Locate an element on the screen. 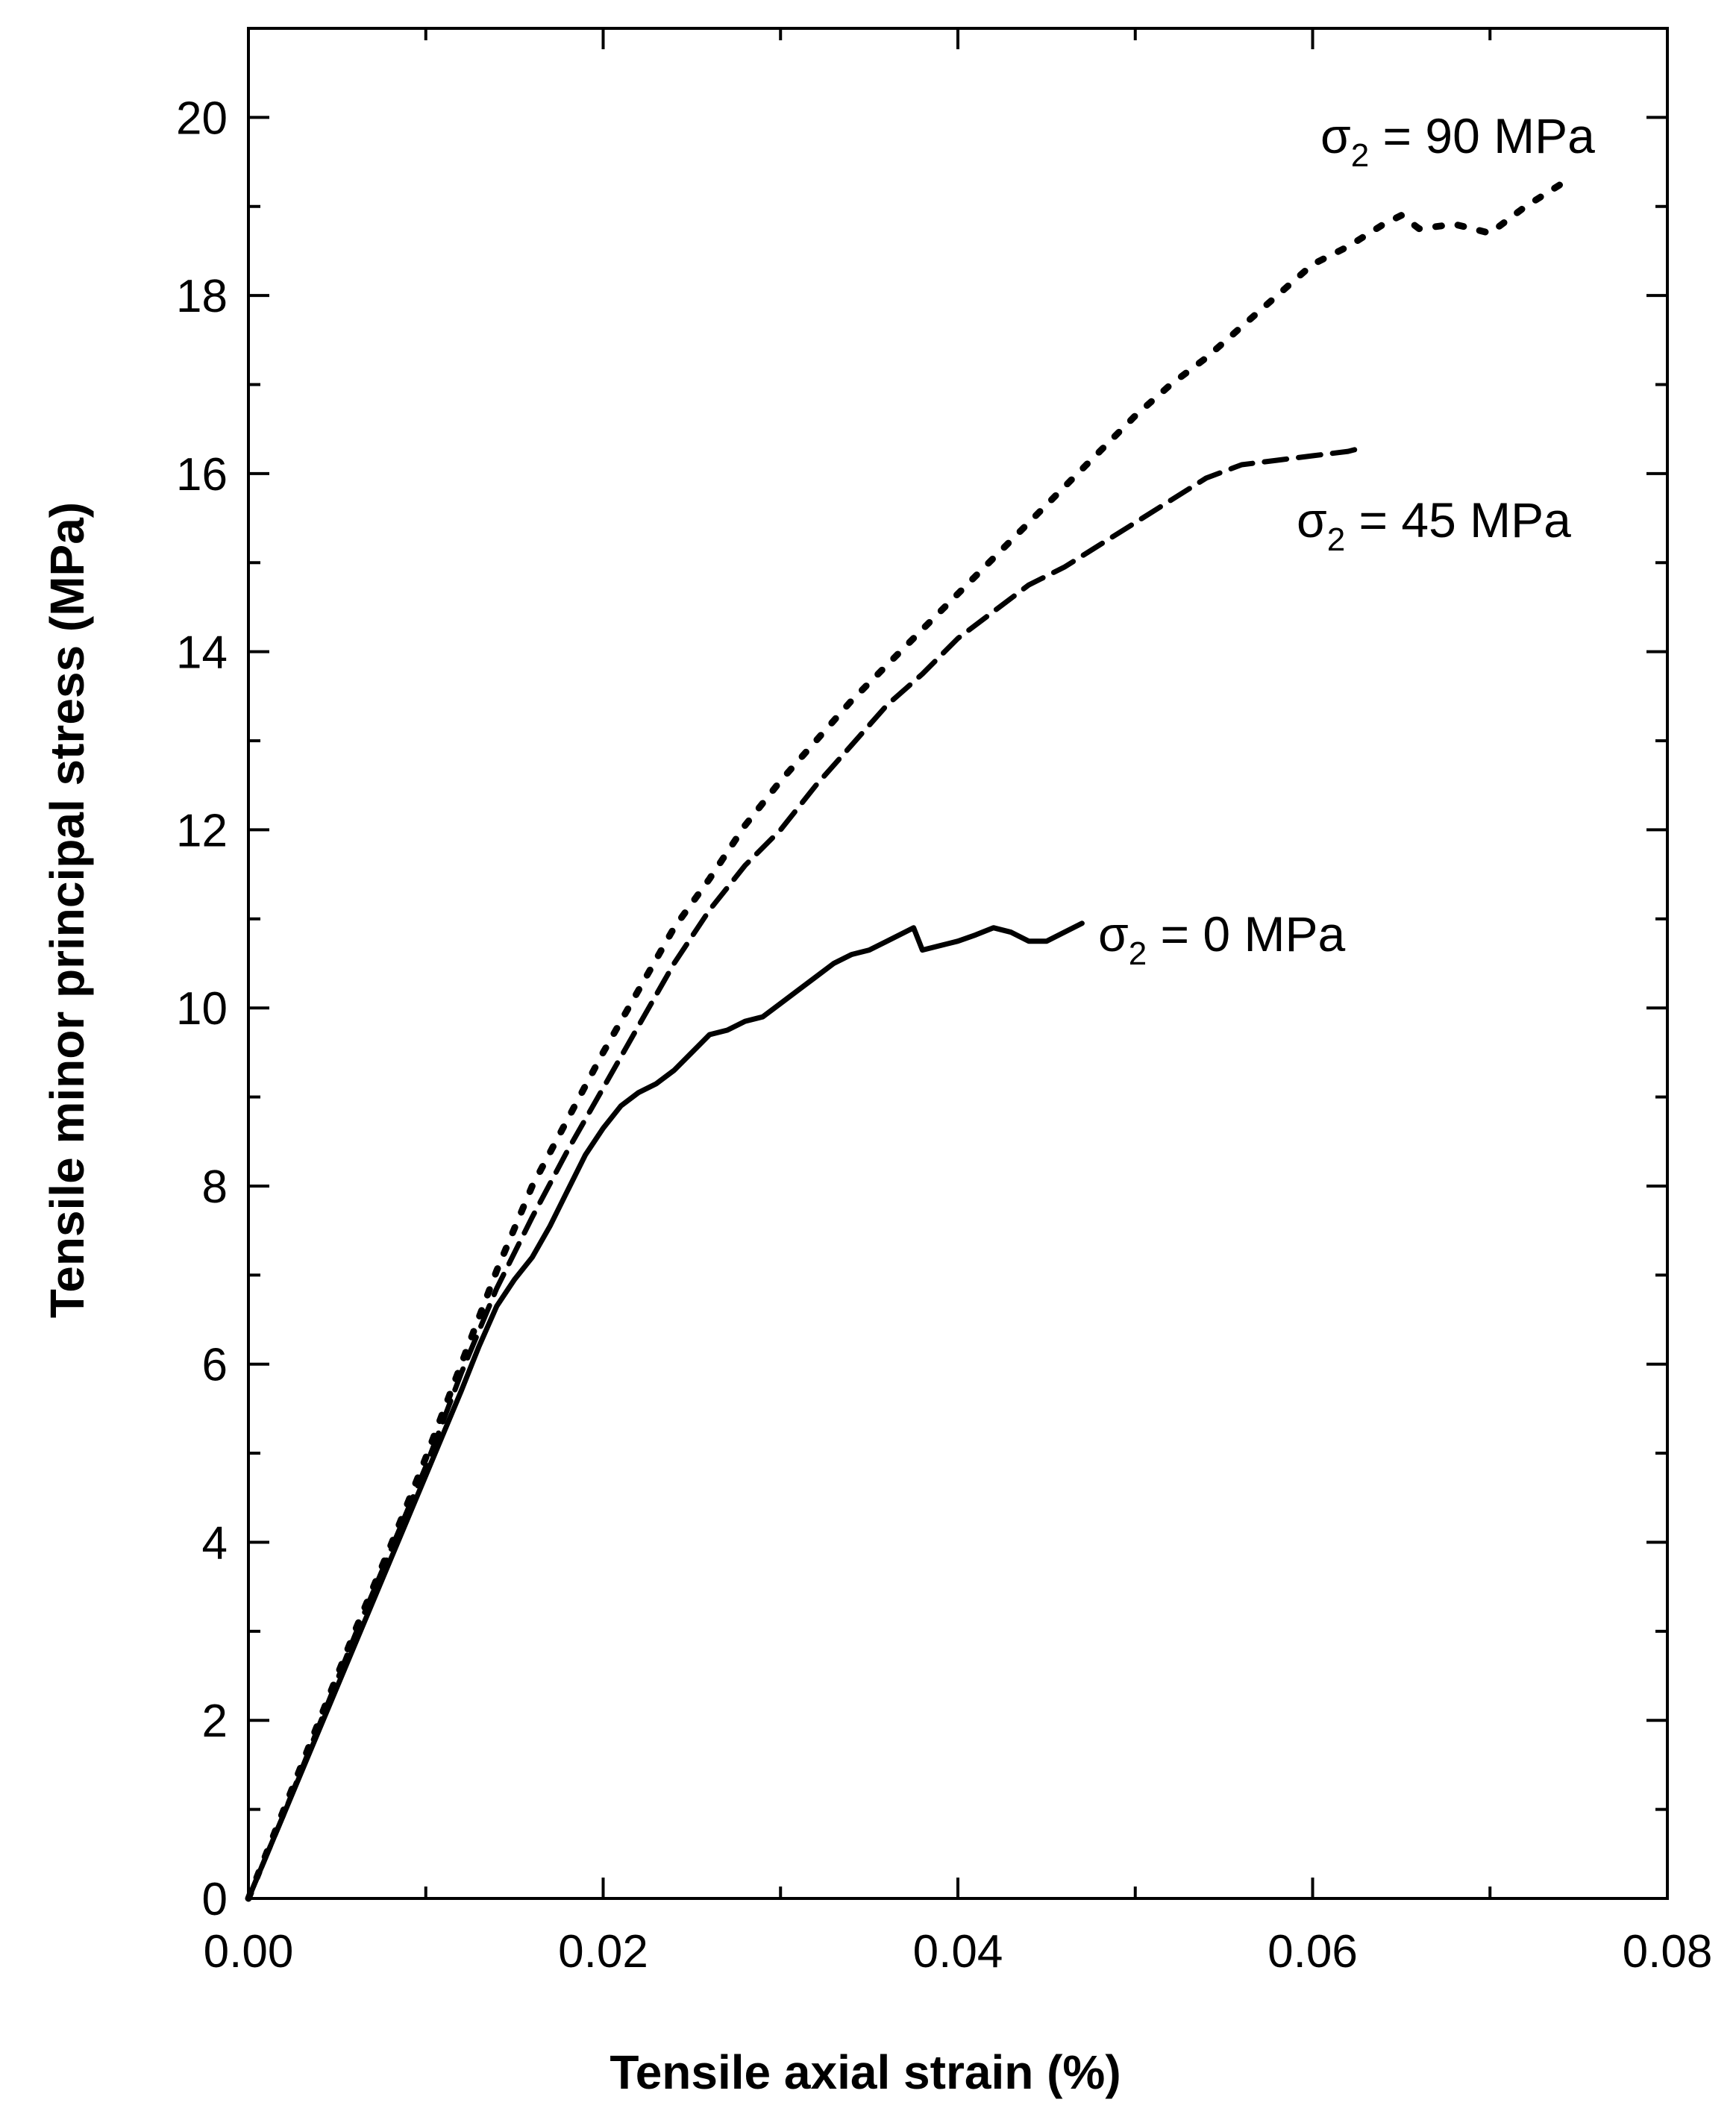 This screenshot has width=1736, height=2120. series-label: σ2 = 90 MPa is located at coordinates (1458, 141).